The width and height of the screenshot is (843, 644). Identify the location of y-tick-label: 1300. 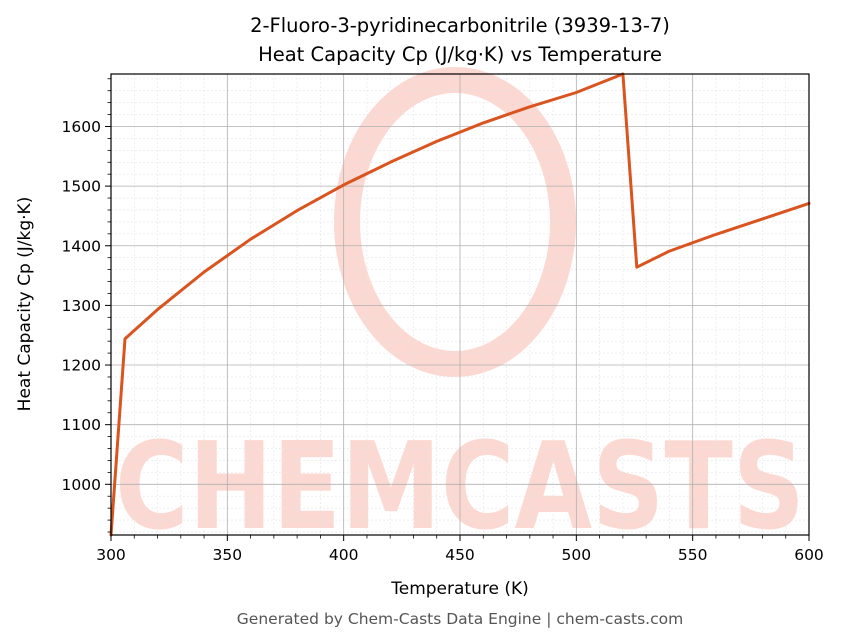
(81, 306).